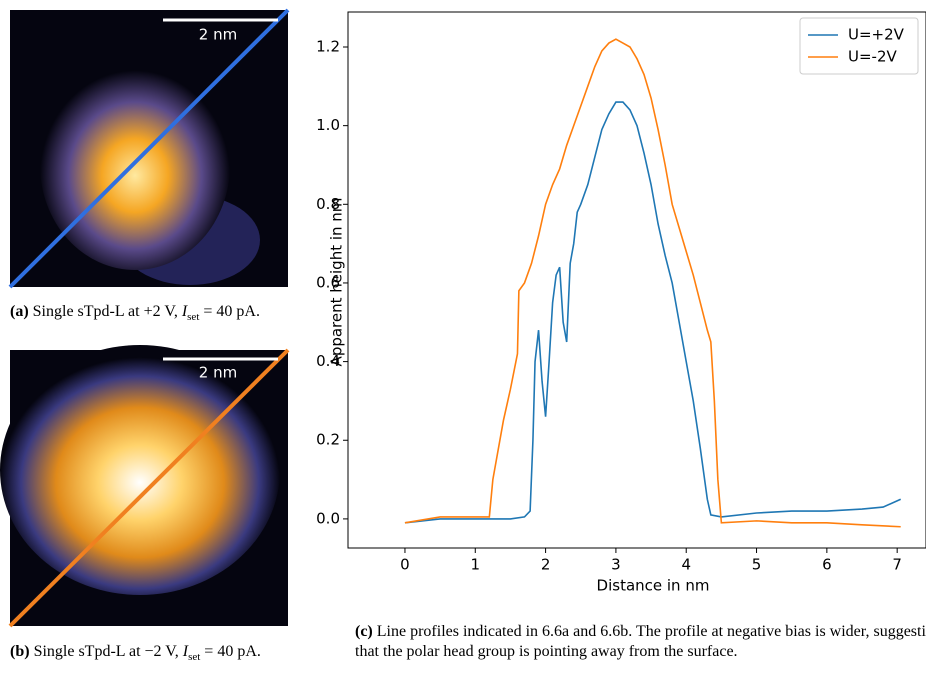  What do you see at coordinates (145, 486) in the screenshot?
I see `image-b: 2 nm` at bounding box center [145, 486].